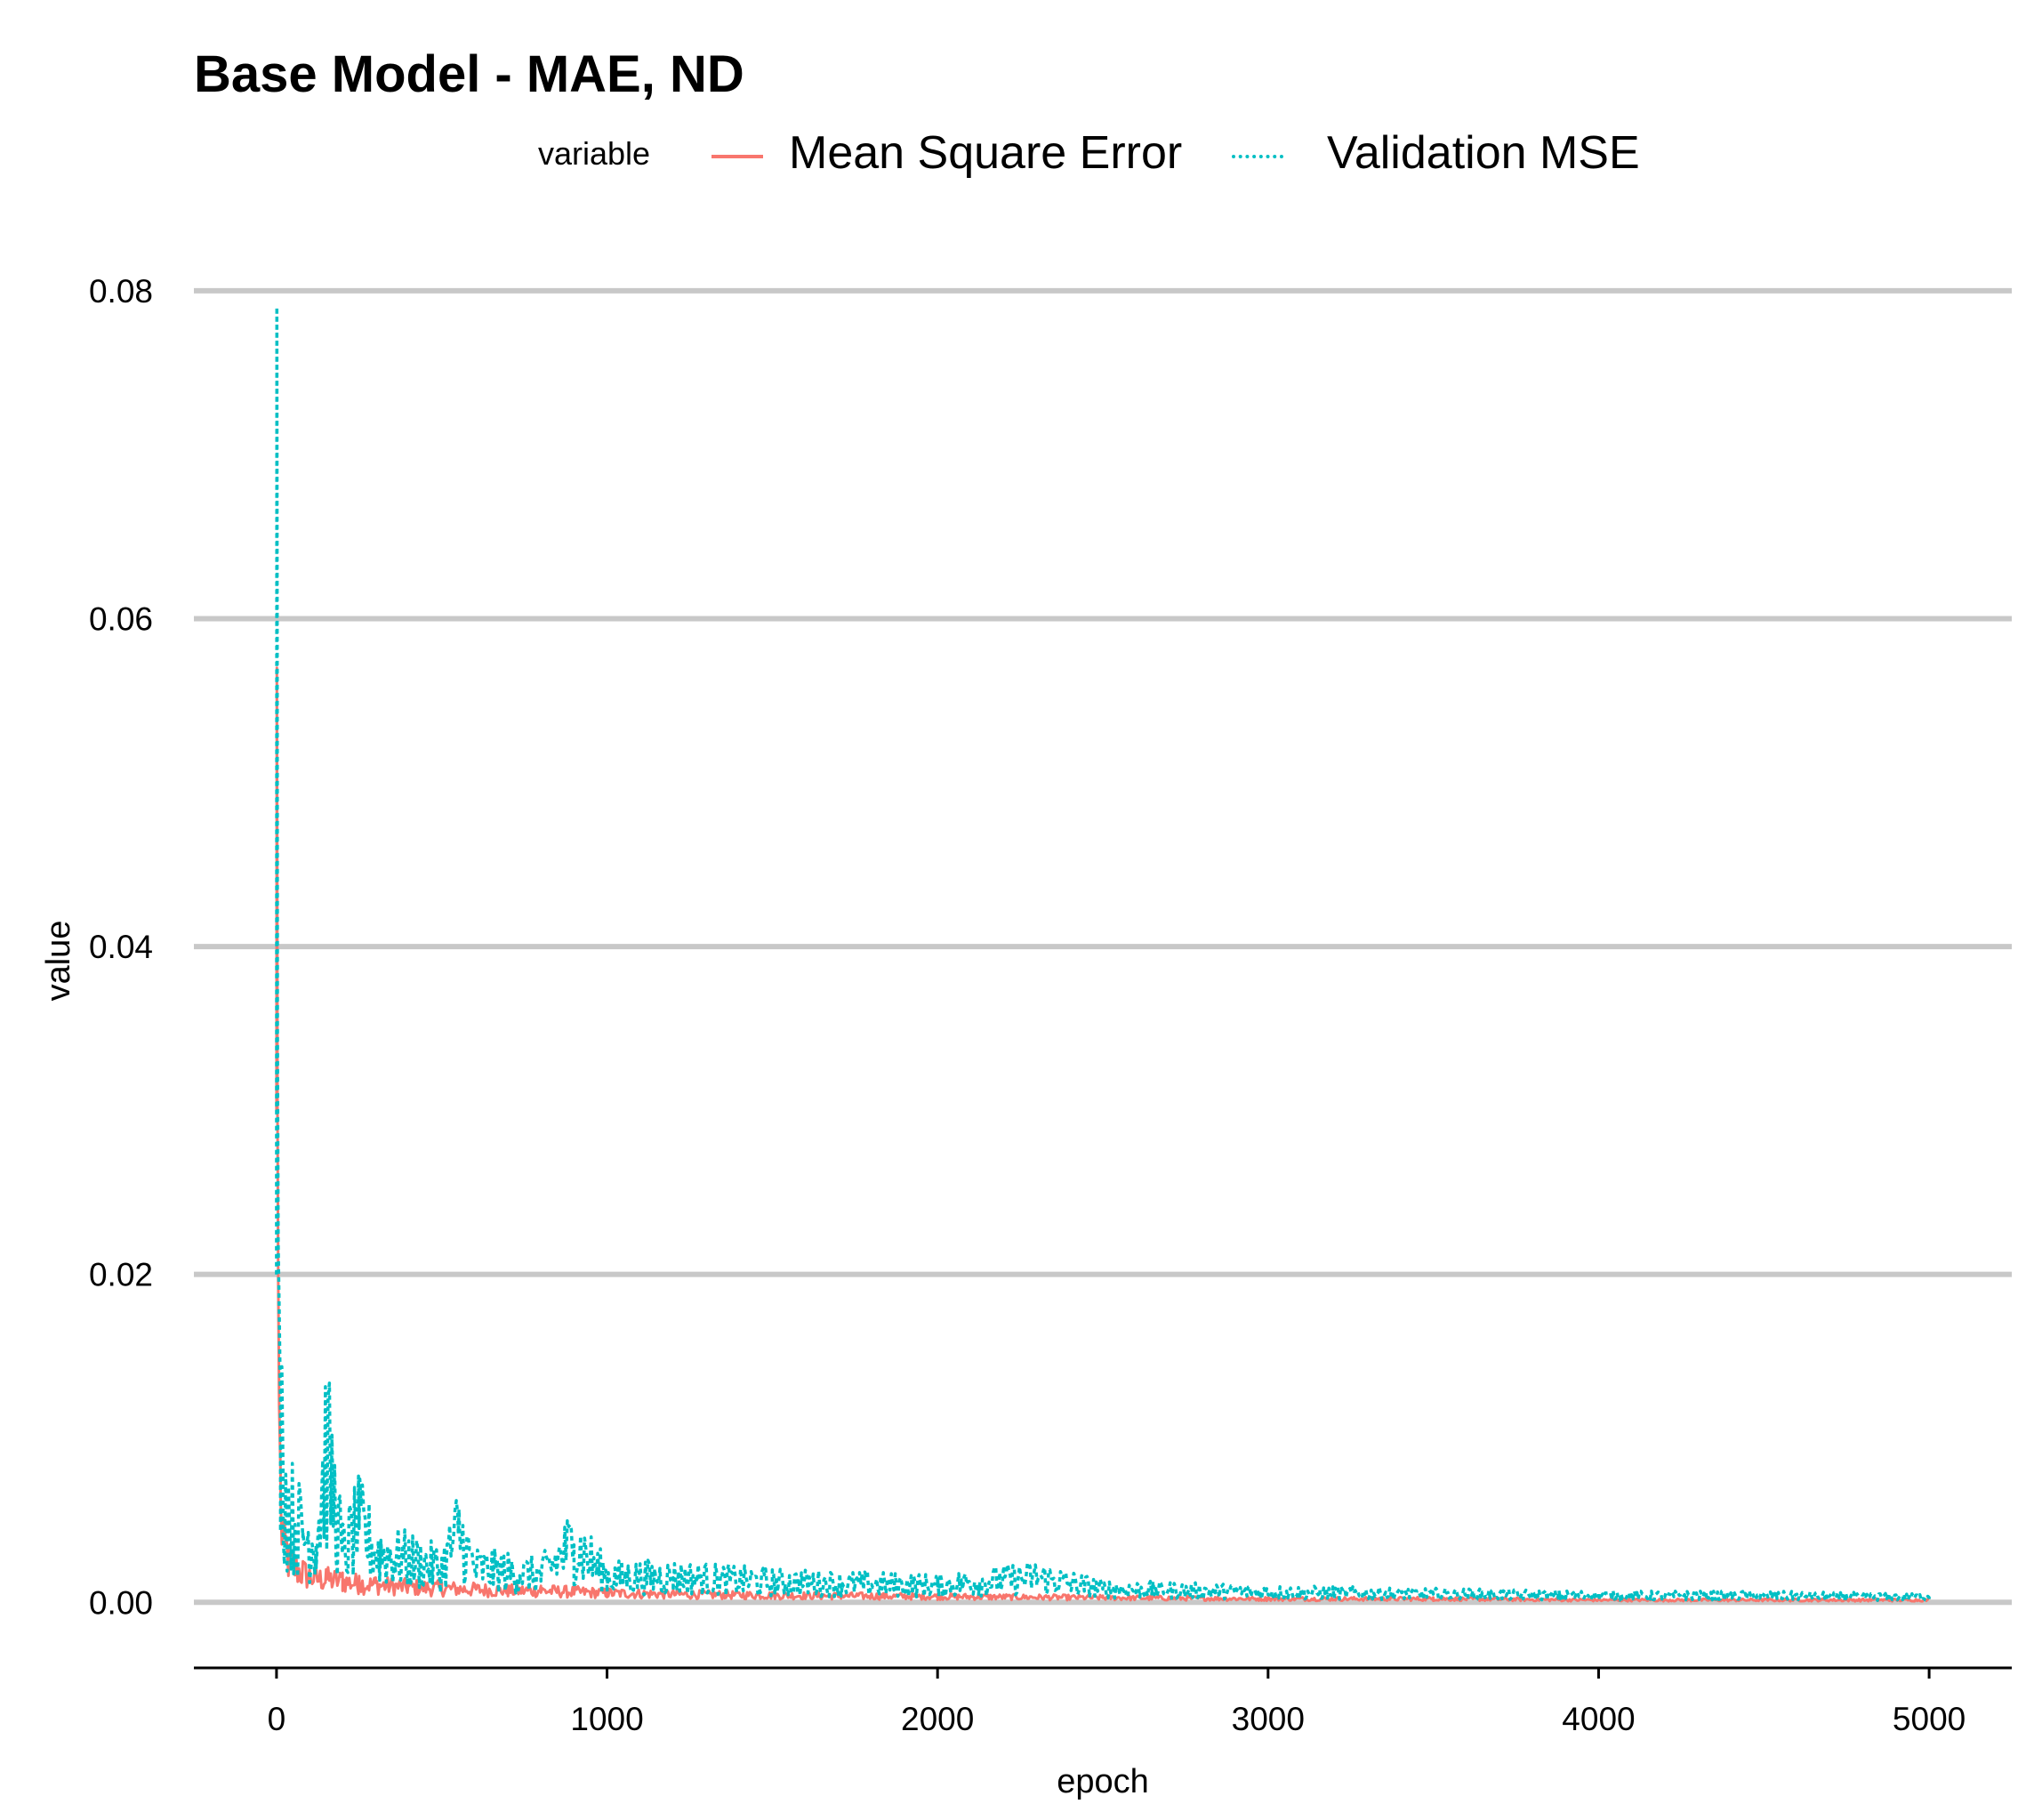  What do you see at coordinates (121, 947) in the screenshot?
I see `y-tick-label: 0.04` at bounding box center [121, 947].